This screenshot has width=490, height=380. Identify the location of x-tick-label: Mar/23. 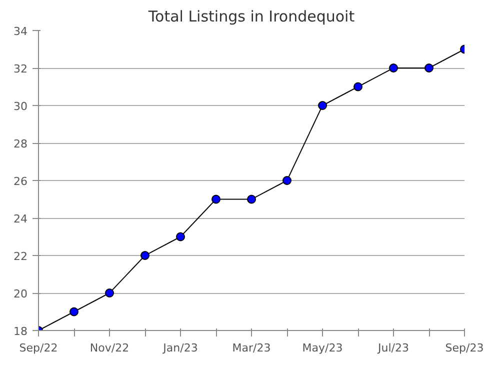
(251, 348).